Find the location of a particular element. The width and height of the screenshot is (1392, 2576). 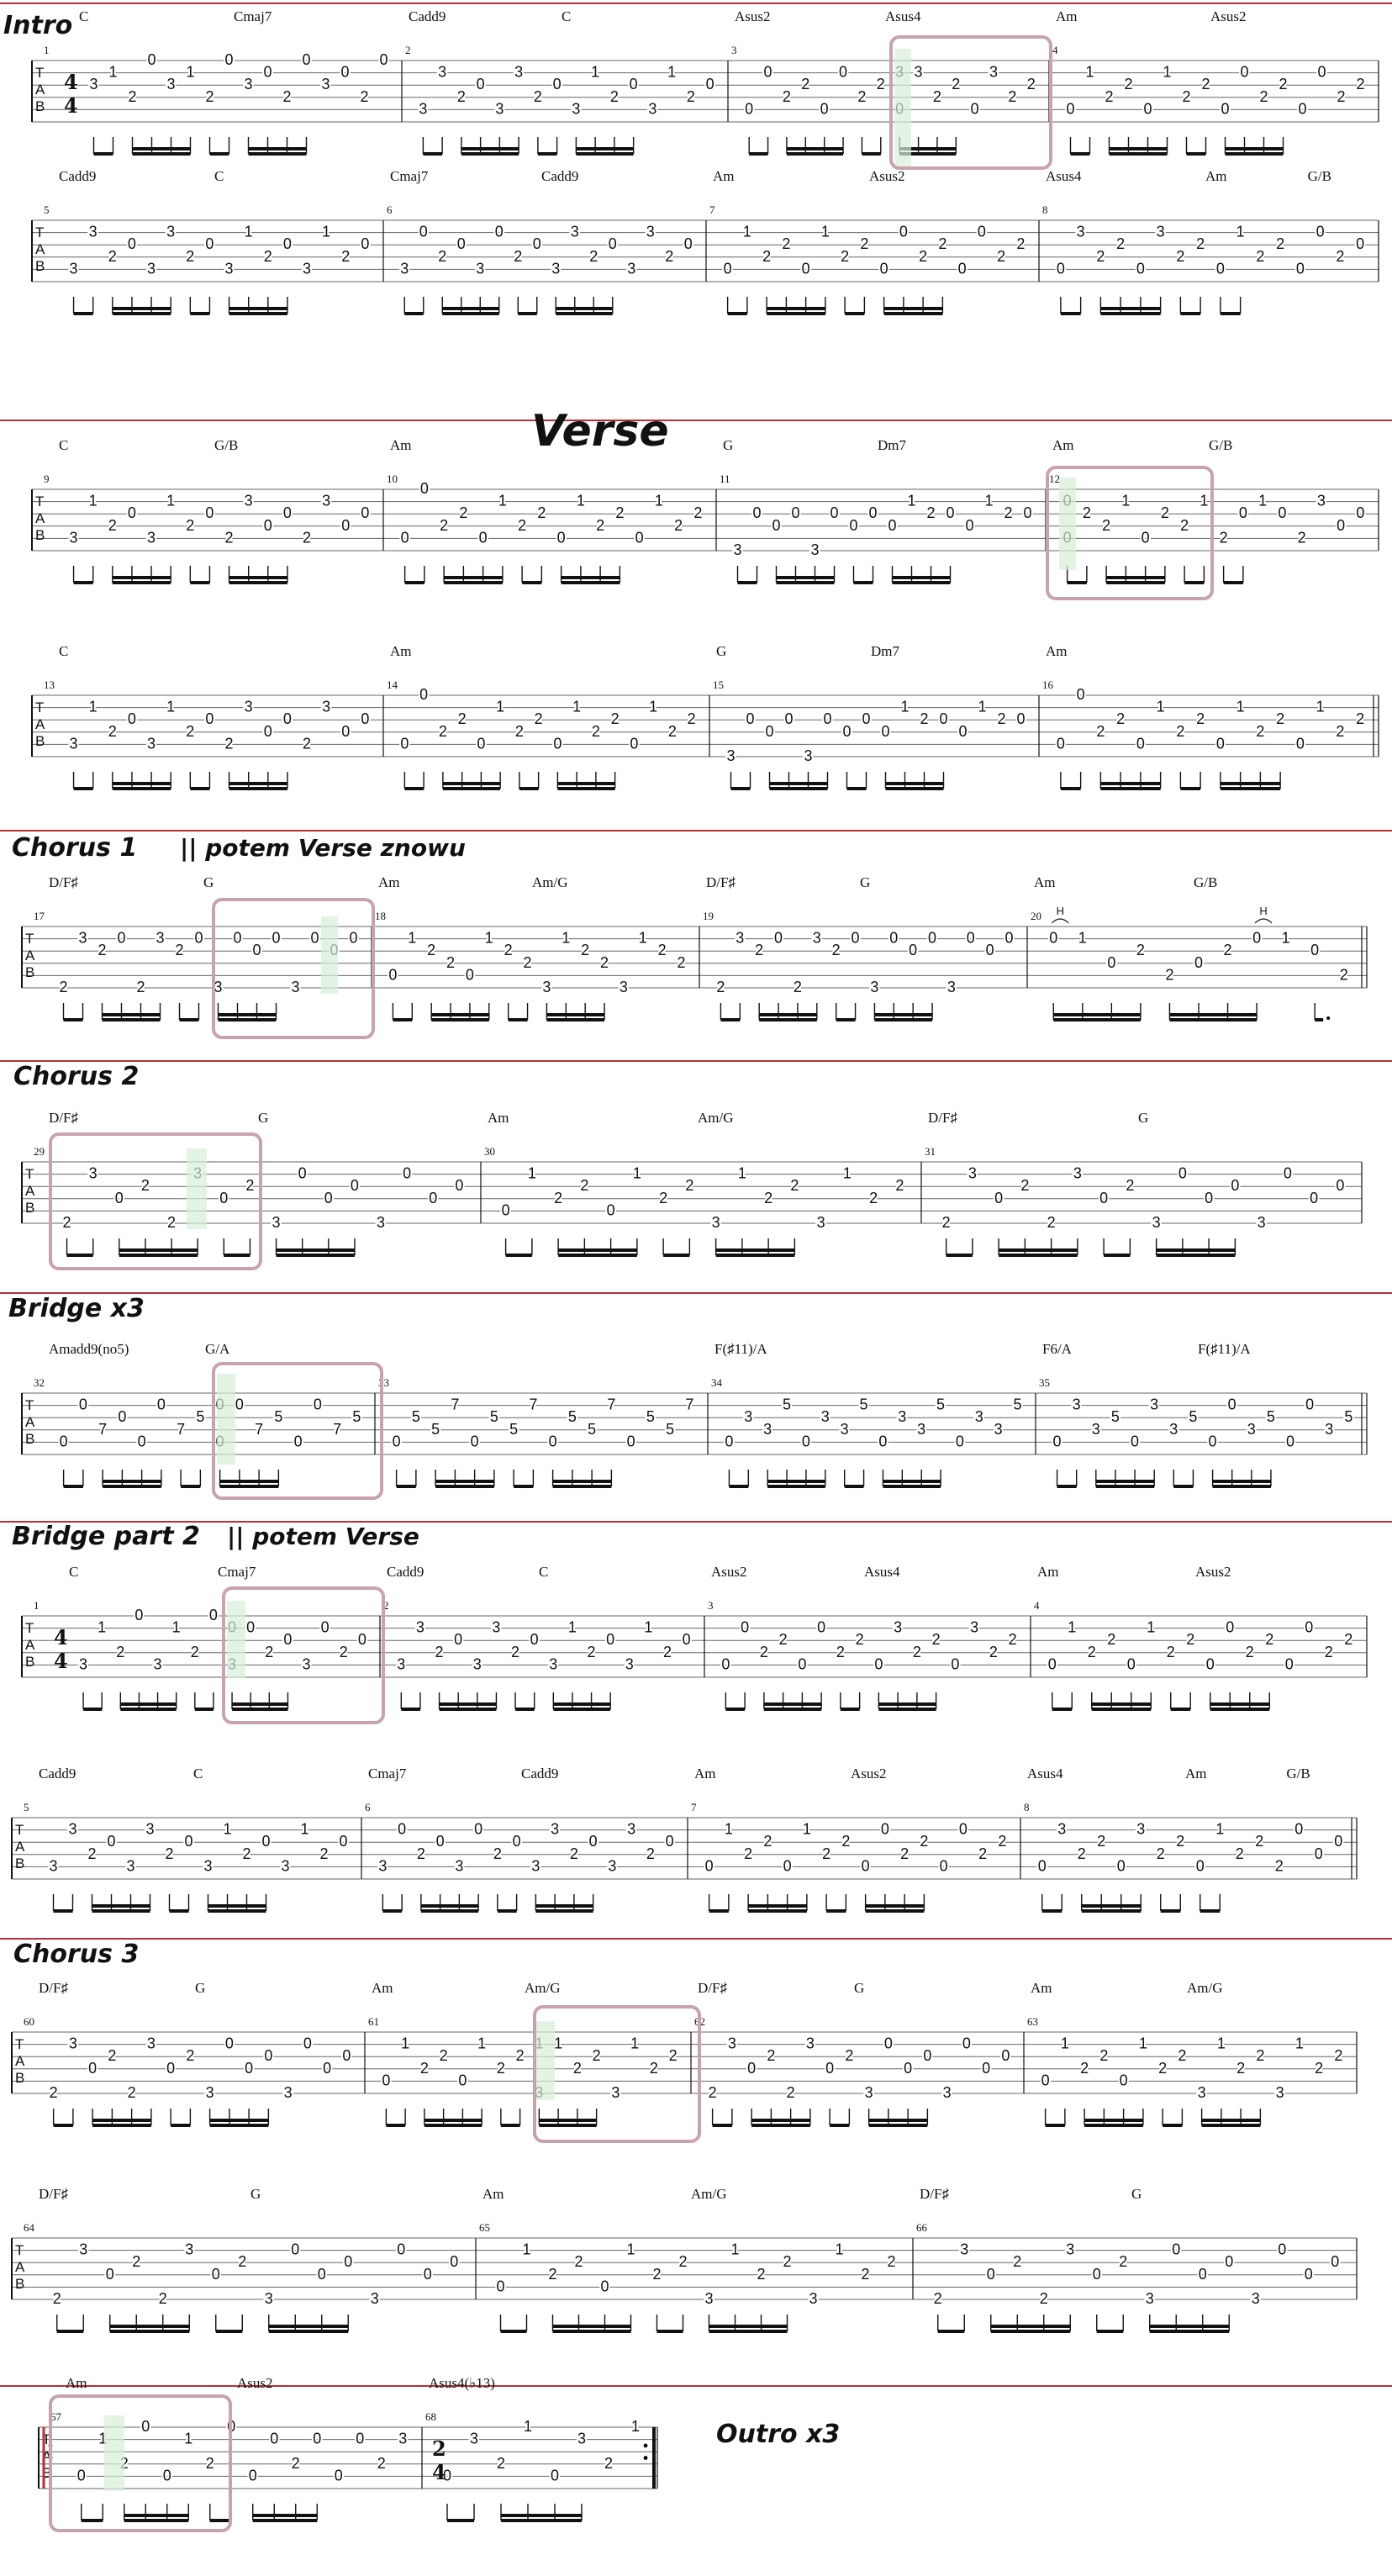

chord-symbol: C is located at coordinates (64, 445).